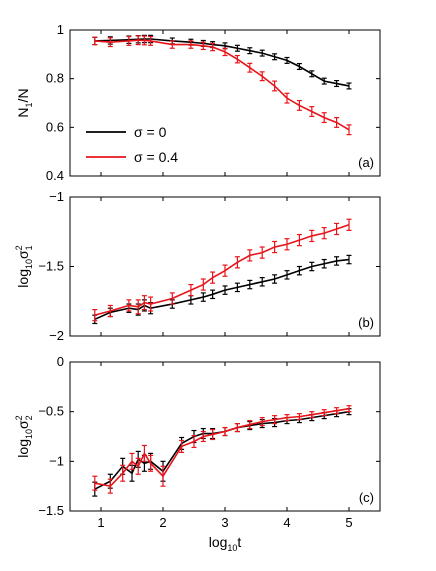  I want to click on y-axis-label: log10σ21, so click(24, 266).